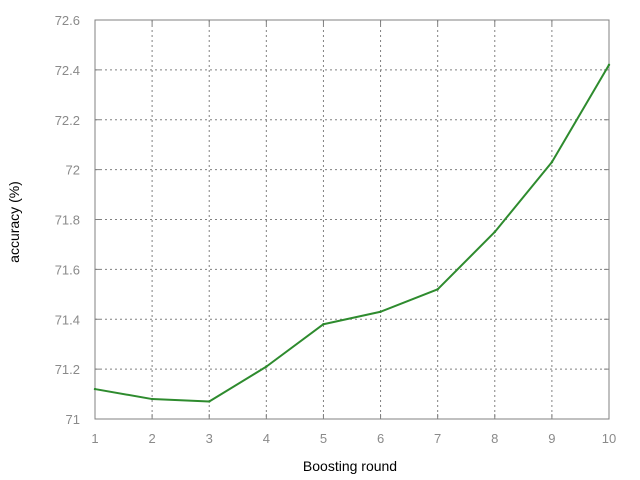 The height and width of the screenshot is (480, 640). What do you see at coordinates (380, 438) in the screenshot?
I see `x-tick-label: 6` at bounding box center [380, 438].